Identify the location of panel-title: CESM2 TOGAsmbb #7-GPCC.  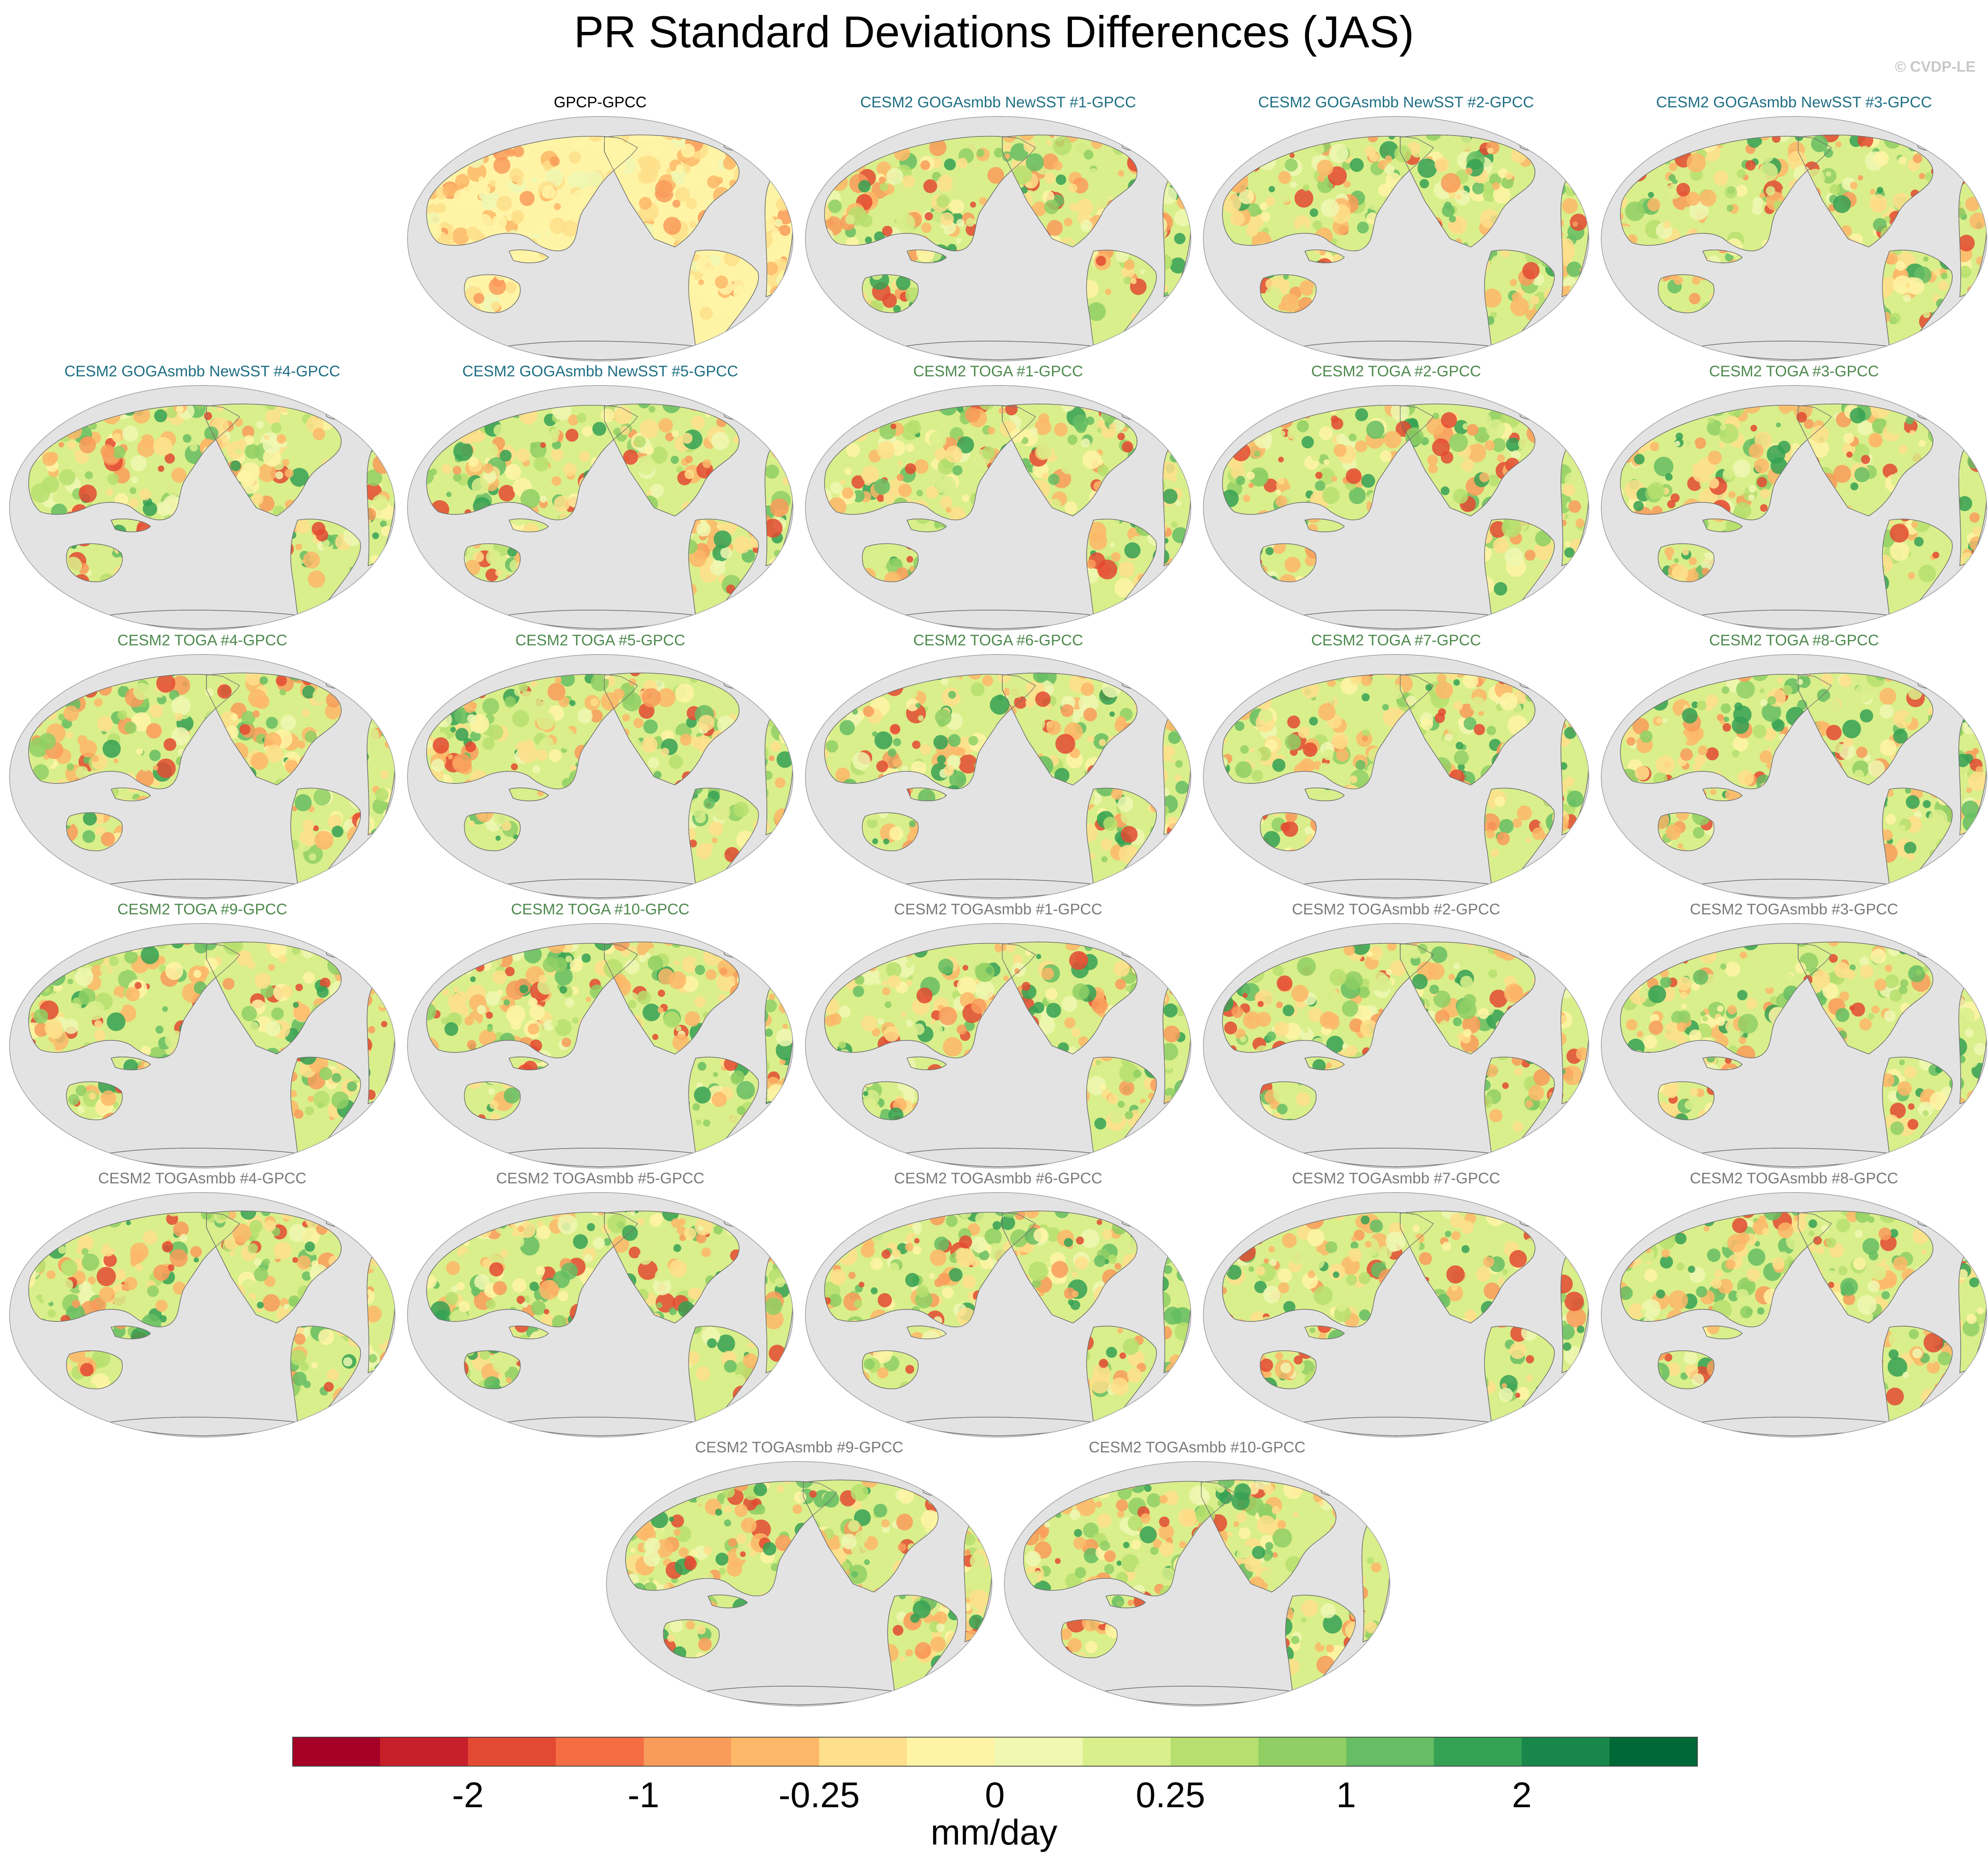
(1396, 1178).